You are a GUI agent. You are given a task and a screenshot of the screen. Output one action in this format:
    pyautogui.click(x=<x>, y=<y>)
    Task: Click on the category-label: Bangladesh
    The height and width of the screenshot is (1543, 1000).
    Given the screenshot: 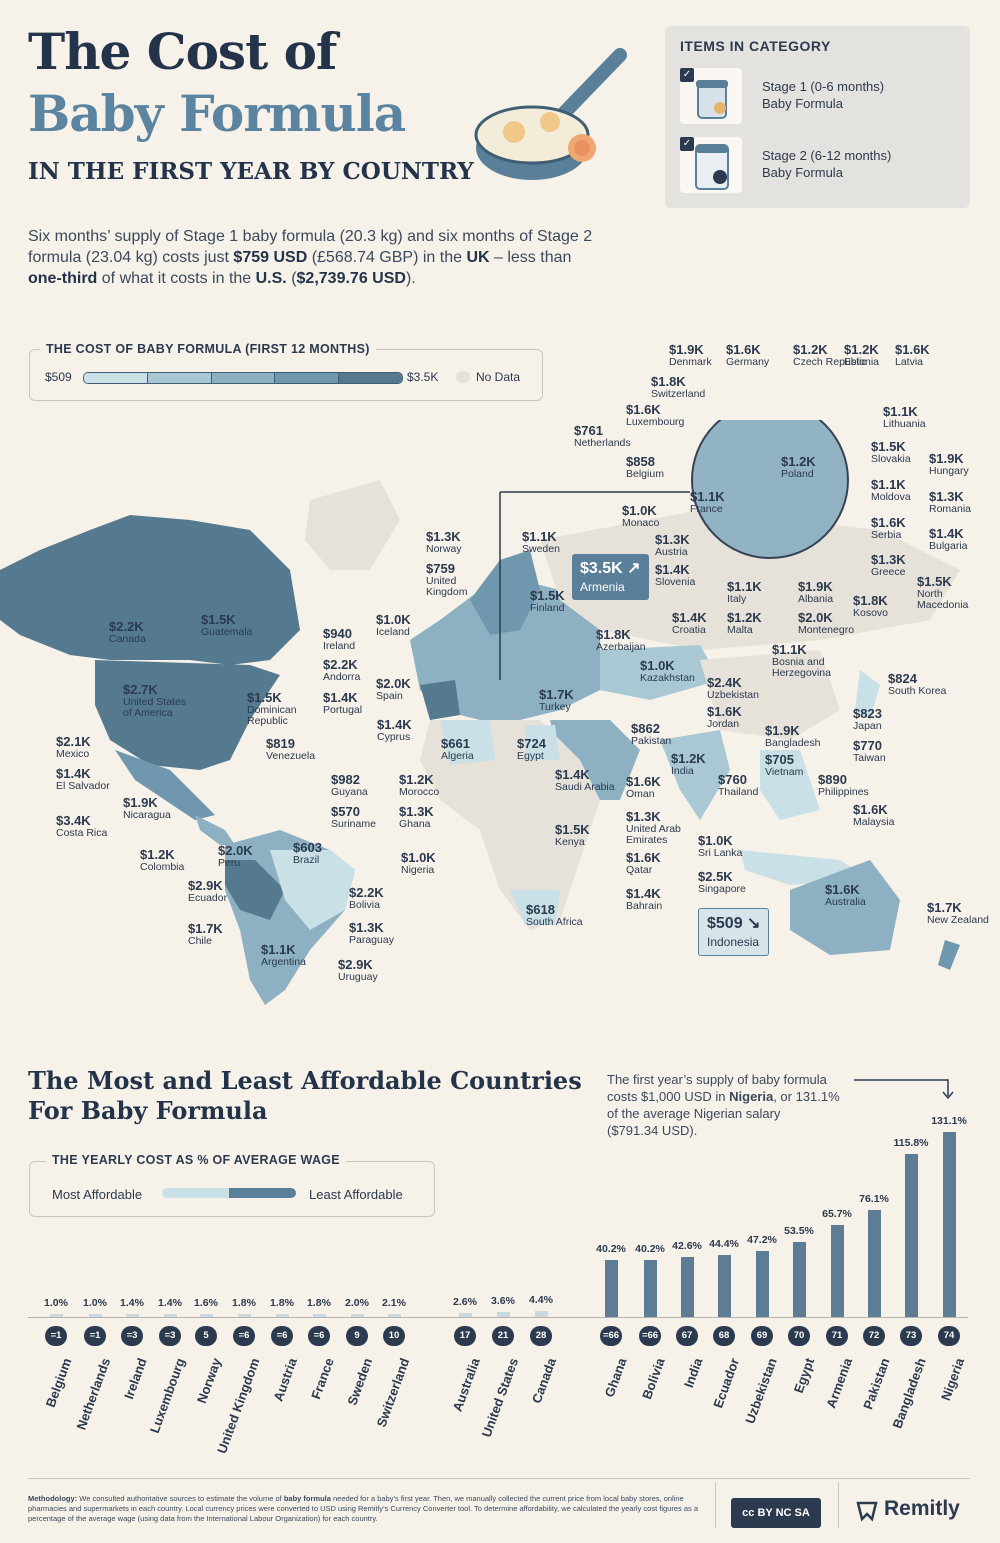 What is the action you would take?
    pyautogui.click(x=909, y=1393)
    